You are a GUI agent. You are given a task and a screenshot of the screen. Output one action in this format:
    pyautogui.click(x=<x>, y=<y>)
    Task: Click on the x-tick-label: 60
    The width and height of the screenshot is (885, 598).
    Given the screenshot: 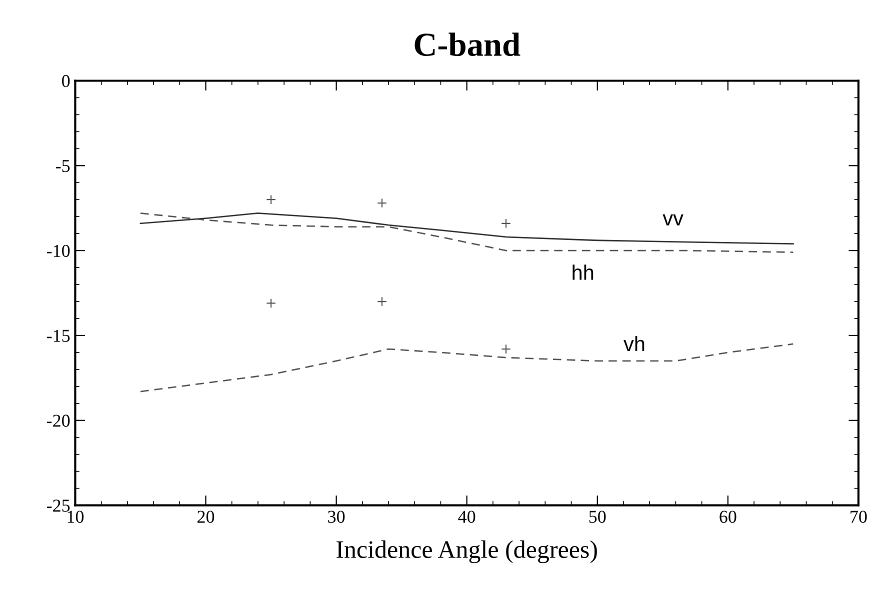 What is the action you would take?
    pyautogui.click(x=728, y=516)
    